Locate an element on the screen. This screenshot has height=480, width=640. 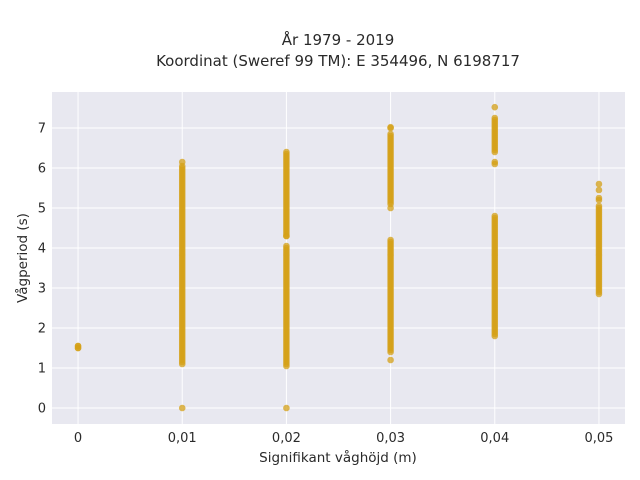
x-tick-label: 0,05 is located at coordinates (598, 438).